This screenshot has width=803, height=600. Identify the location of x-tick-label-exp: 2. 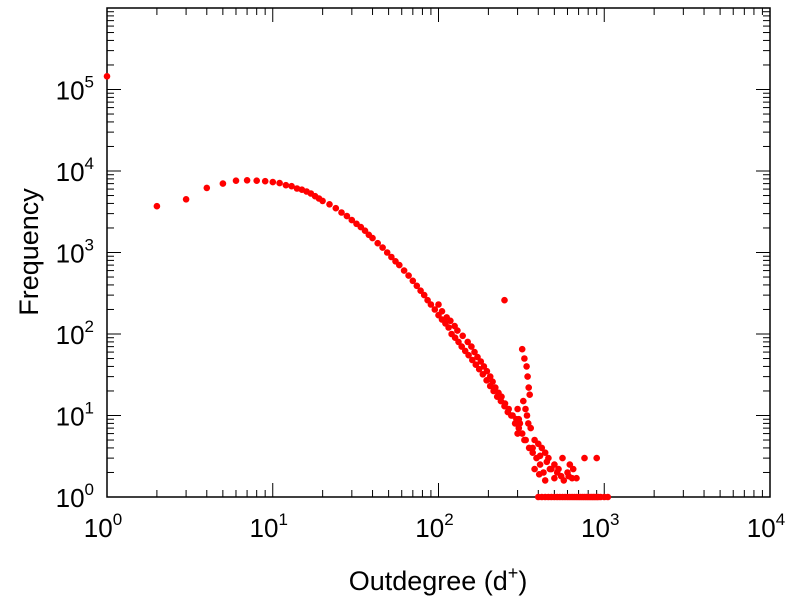
(448, 519).